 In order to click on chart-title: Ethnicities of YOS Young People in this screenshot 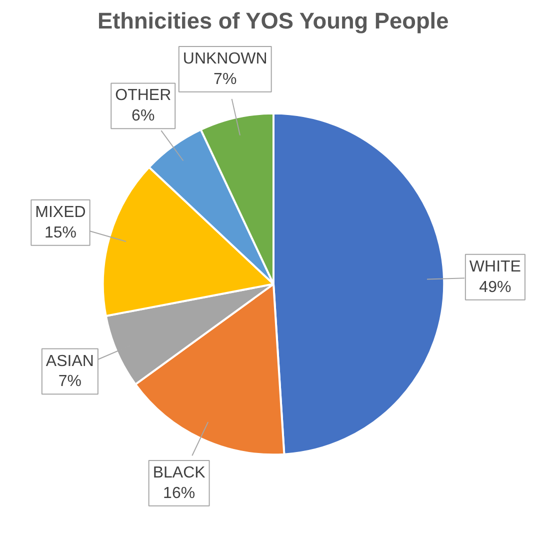, I will do `click(273, 21)`.